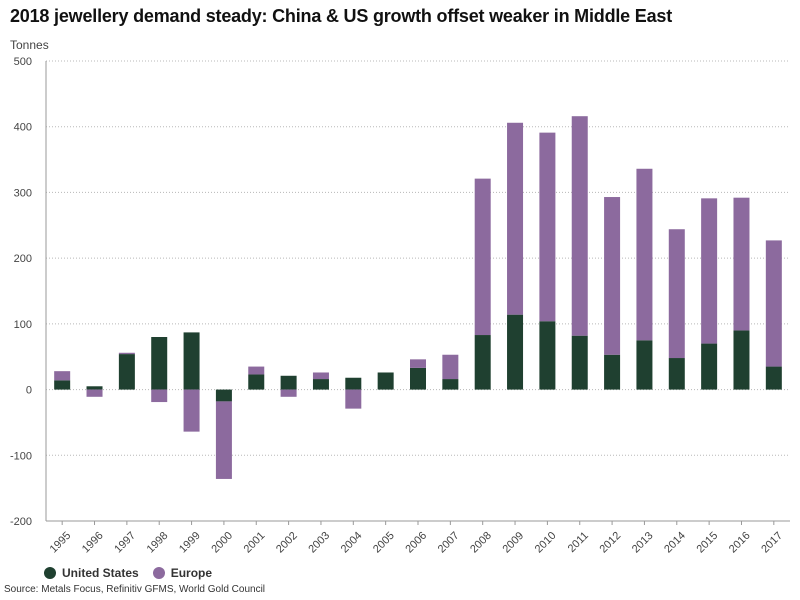 The width and height of the screenshot is (800, 600). What do you see at coordinates (708, 543) in the screenshot?
I see `x-tick-label: 2015` at bounding box center [708, 543].